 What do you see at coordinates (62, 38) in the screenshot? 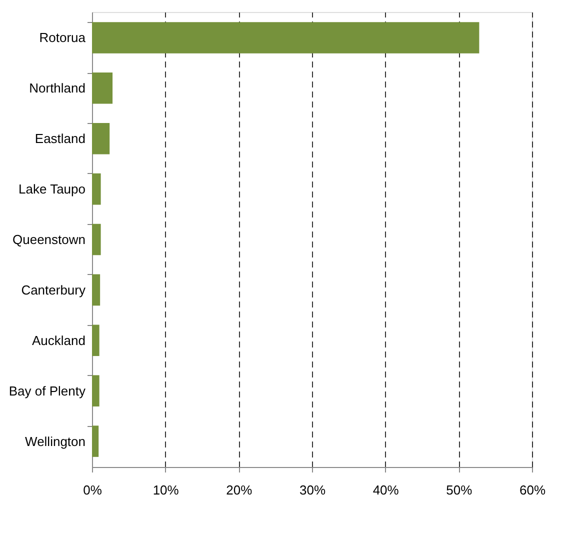
I see `y-tick-label: Rotorua` at bounding box center [62, 38].